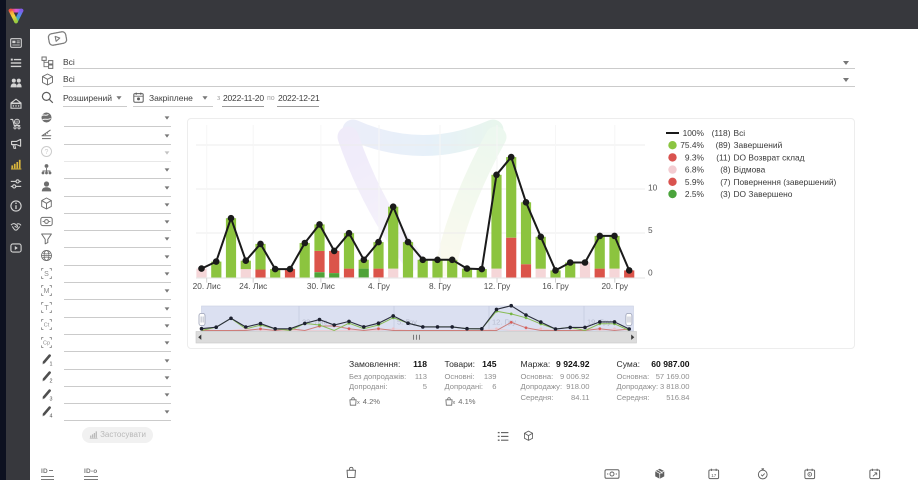 This screenshot has width=918, height=480. I want to click on svg-text: 16. Гру, so click(555, 286).